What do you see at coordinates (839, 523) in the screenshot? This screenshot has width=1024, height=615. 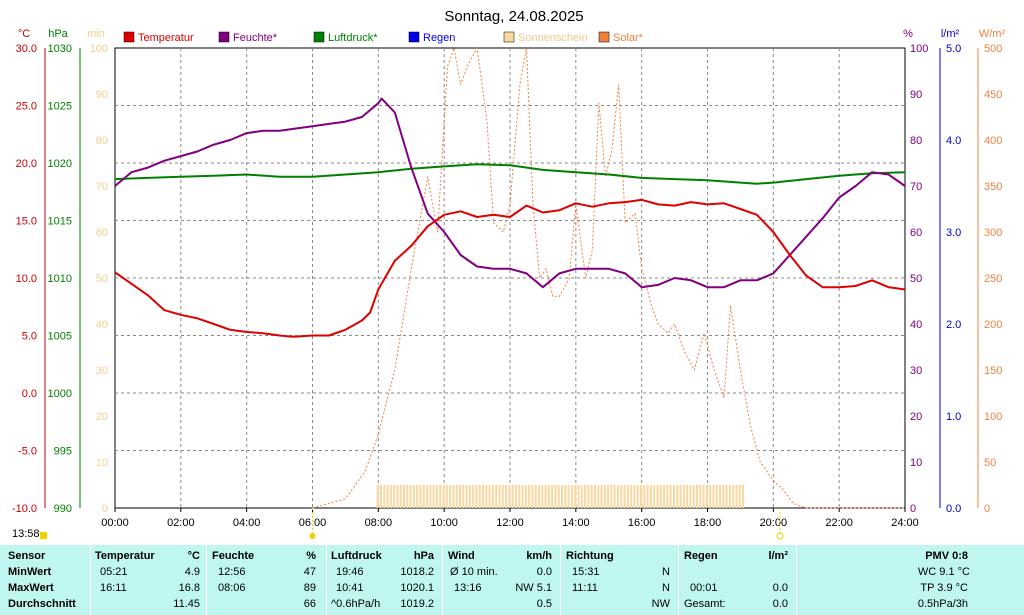 I see `x-tick-label: 22:00` at bounding box center [839, 523].